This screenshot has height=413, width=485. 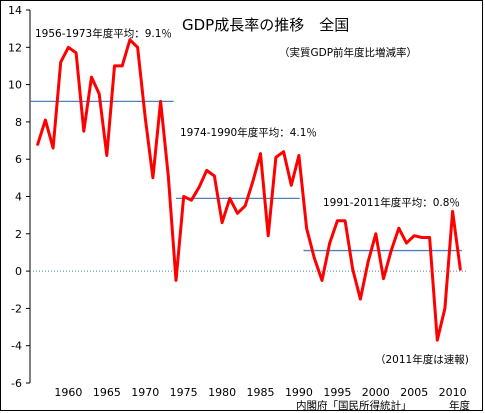 What do you see at coordinates (391, 203) in the screenshot?
I see `average-label-1991-2011: 1991-2011年度平均：0.8％` at bounding box center [391, 203].